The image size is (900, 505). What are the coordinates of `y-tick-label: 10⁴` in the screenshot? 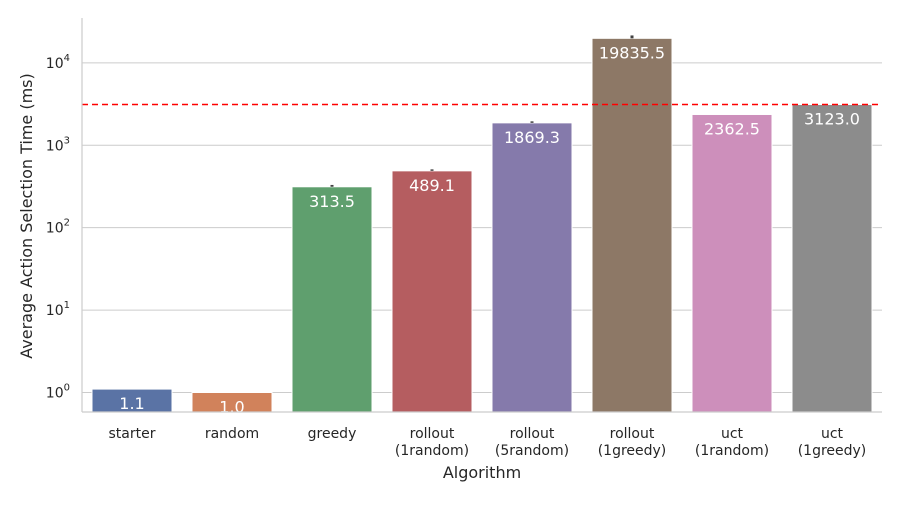 It's located at (58, 62).